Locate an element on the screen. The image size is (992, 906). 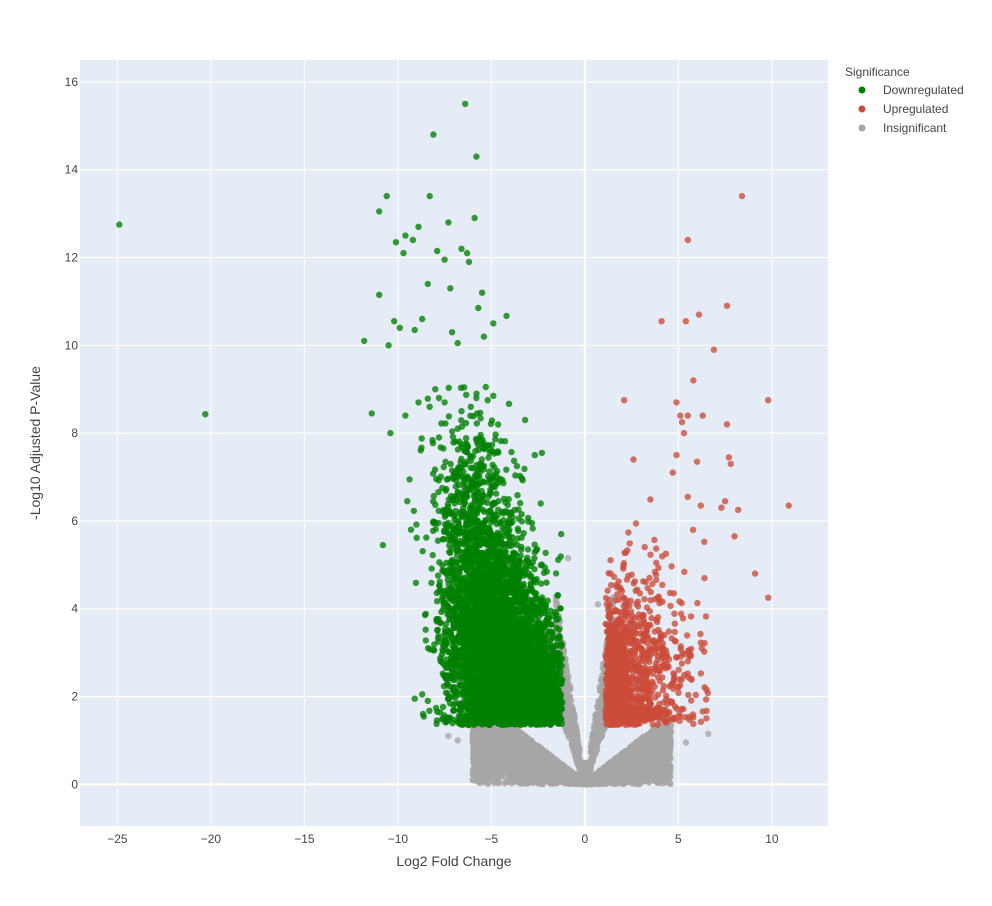
legend-item-label: Insignificant is located at coordinates (915, 128).